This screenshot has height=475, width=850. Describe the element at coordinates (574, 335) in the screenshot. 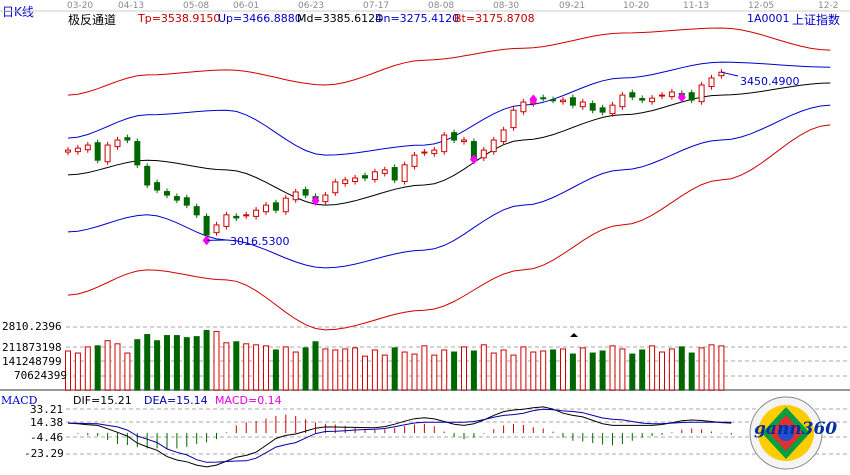

I see `volume-max-marker` at that location.